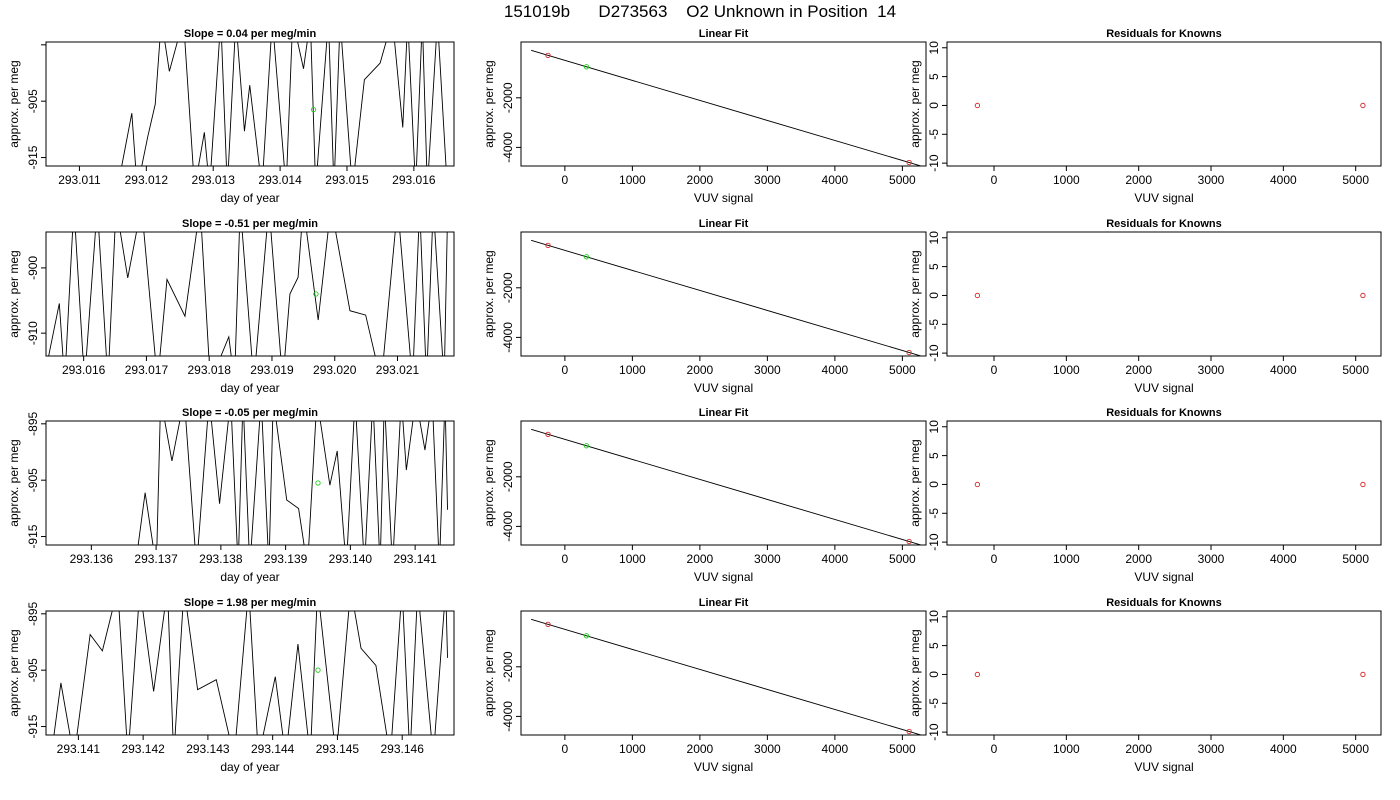 Image resolution: width=1400 pixels, height=800 pixels. Describe the element at coordinates (414, 180) in the screenshot. I see `x-tick-label: 293.016` at that location.